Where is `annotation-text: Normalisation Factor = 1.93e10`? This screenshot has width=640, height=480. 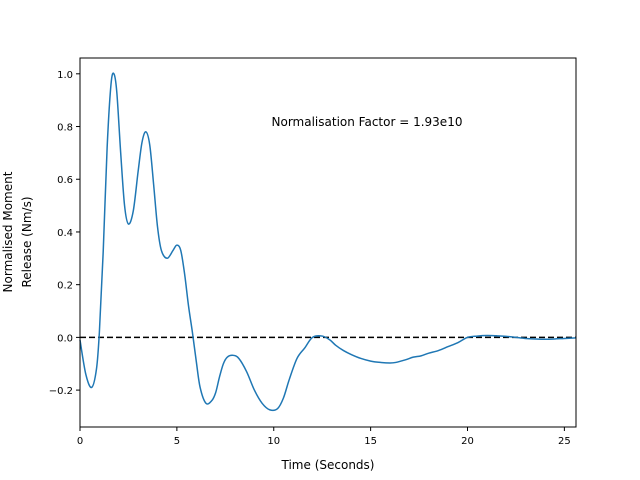 annotation-text: Normalisation Factor = 1.93e10 is located at coordinates (367, 122).